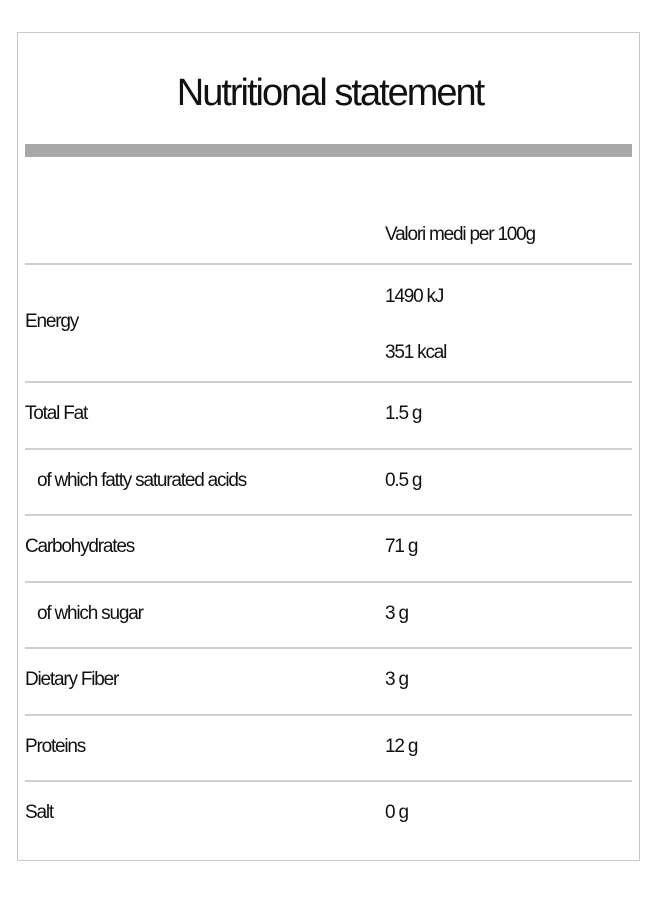 This screenshot has width=660, height=900. Describe the element at coordinates (328, 150) in the screenshot. I see `title-bar` at that location.